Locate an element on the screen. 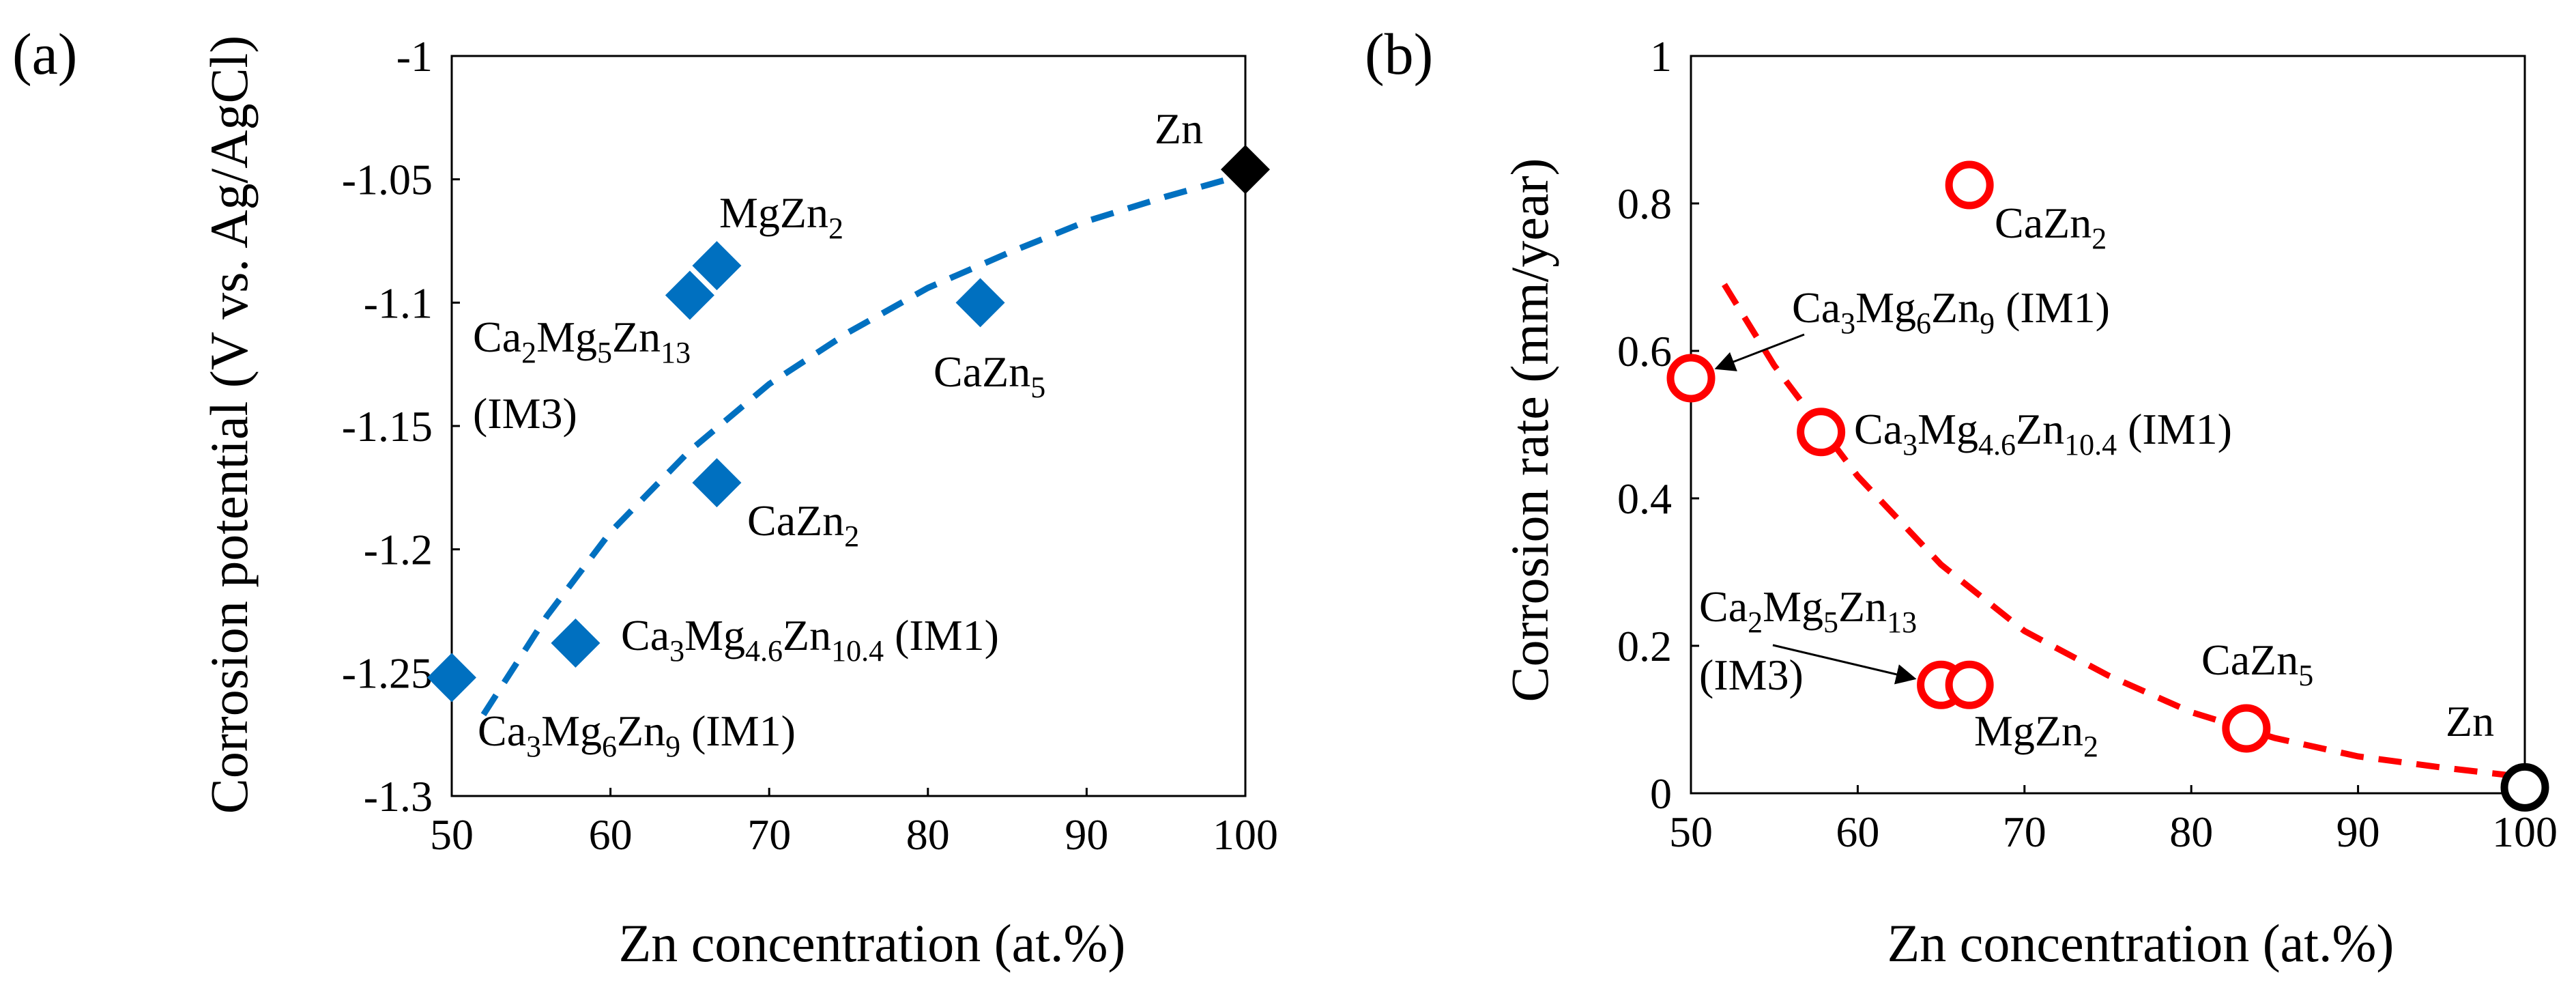  label-ca3mg46-b: Ca3Mg4.6Zn10.4 (IM1) is located at coordinates (2043, 433).